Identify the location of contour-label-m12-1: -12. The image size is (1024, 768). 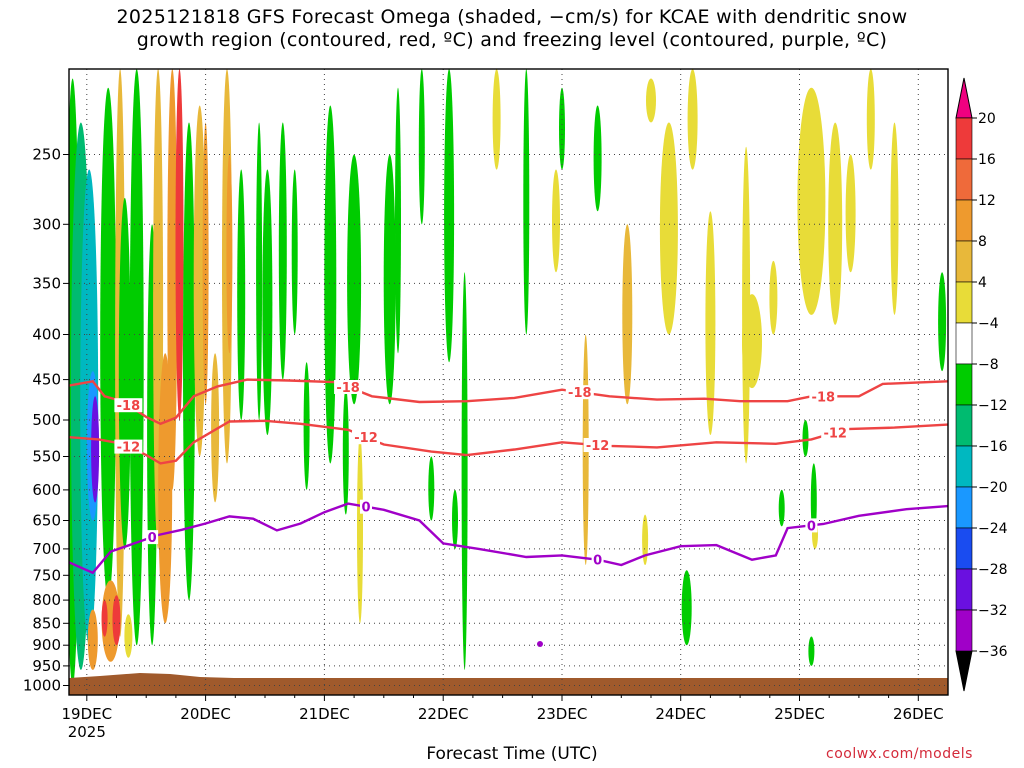
(366, 438).